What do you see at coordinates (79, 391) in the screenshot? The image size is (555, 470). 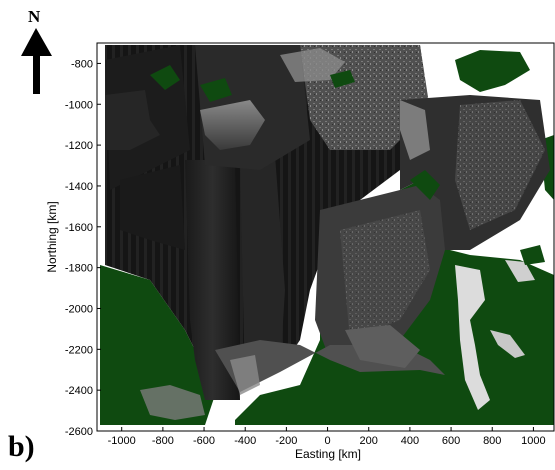 I see `y-tick-label: -2400` at bounding box center [79, 391].